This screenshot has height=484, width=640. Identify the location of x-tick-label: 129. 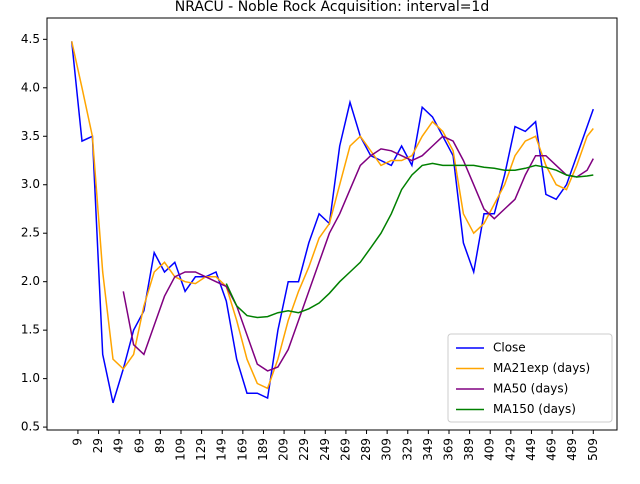
(201, 449).